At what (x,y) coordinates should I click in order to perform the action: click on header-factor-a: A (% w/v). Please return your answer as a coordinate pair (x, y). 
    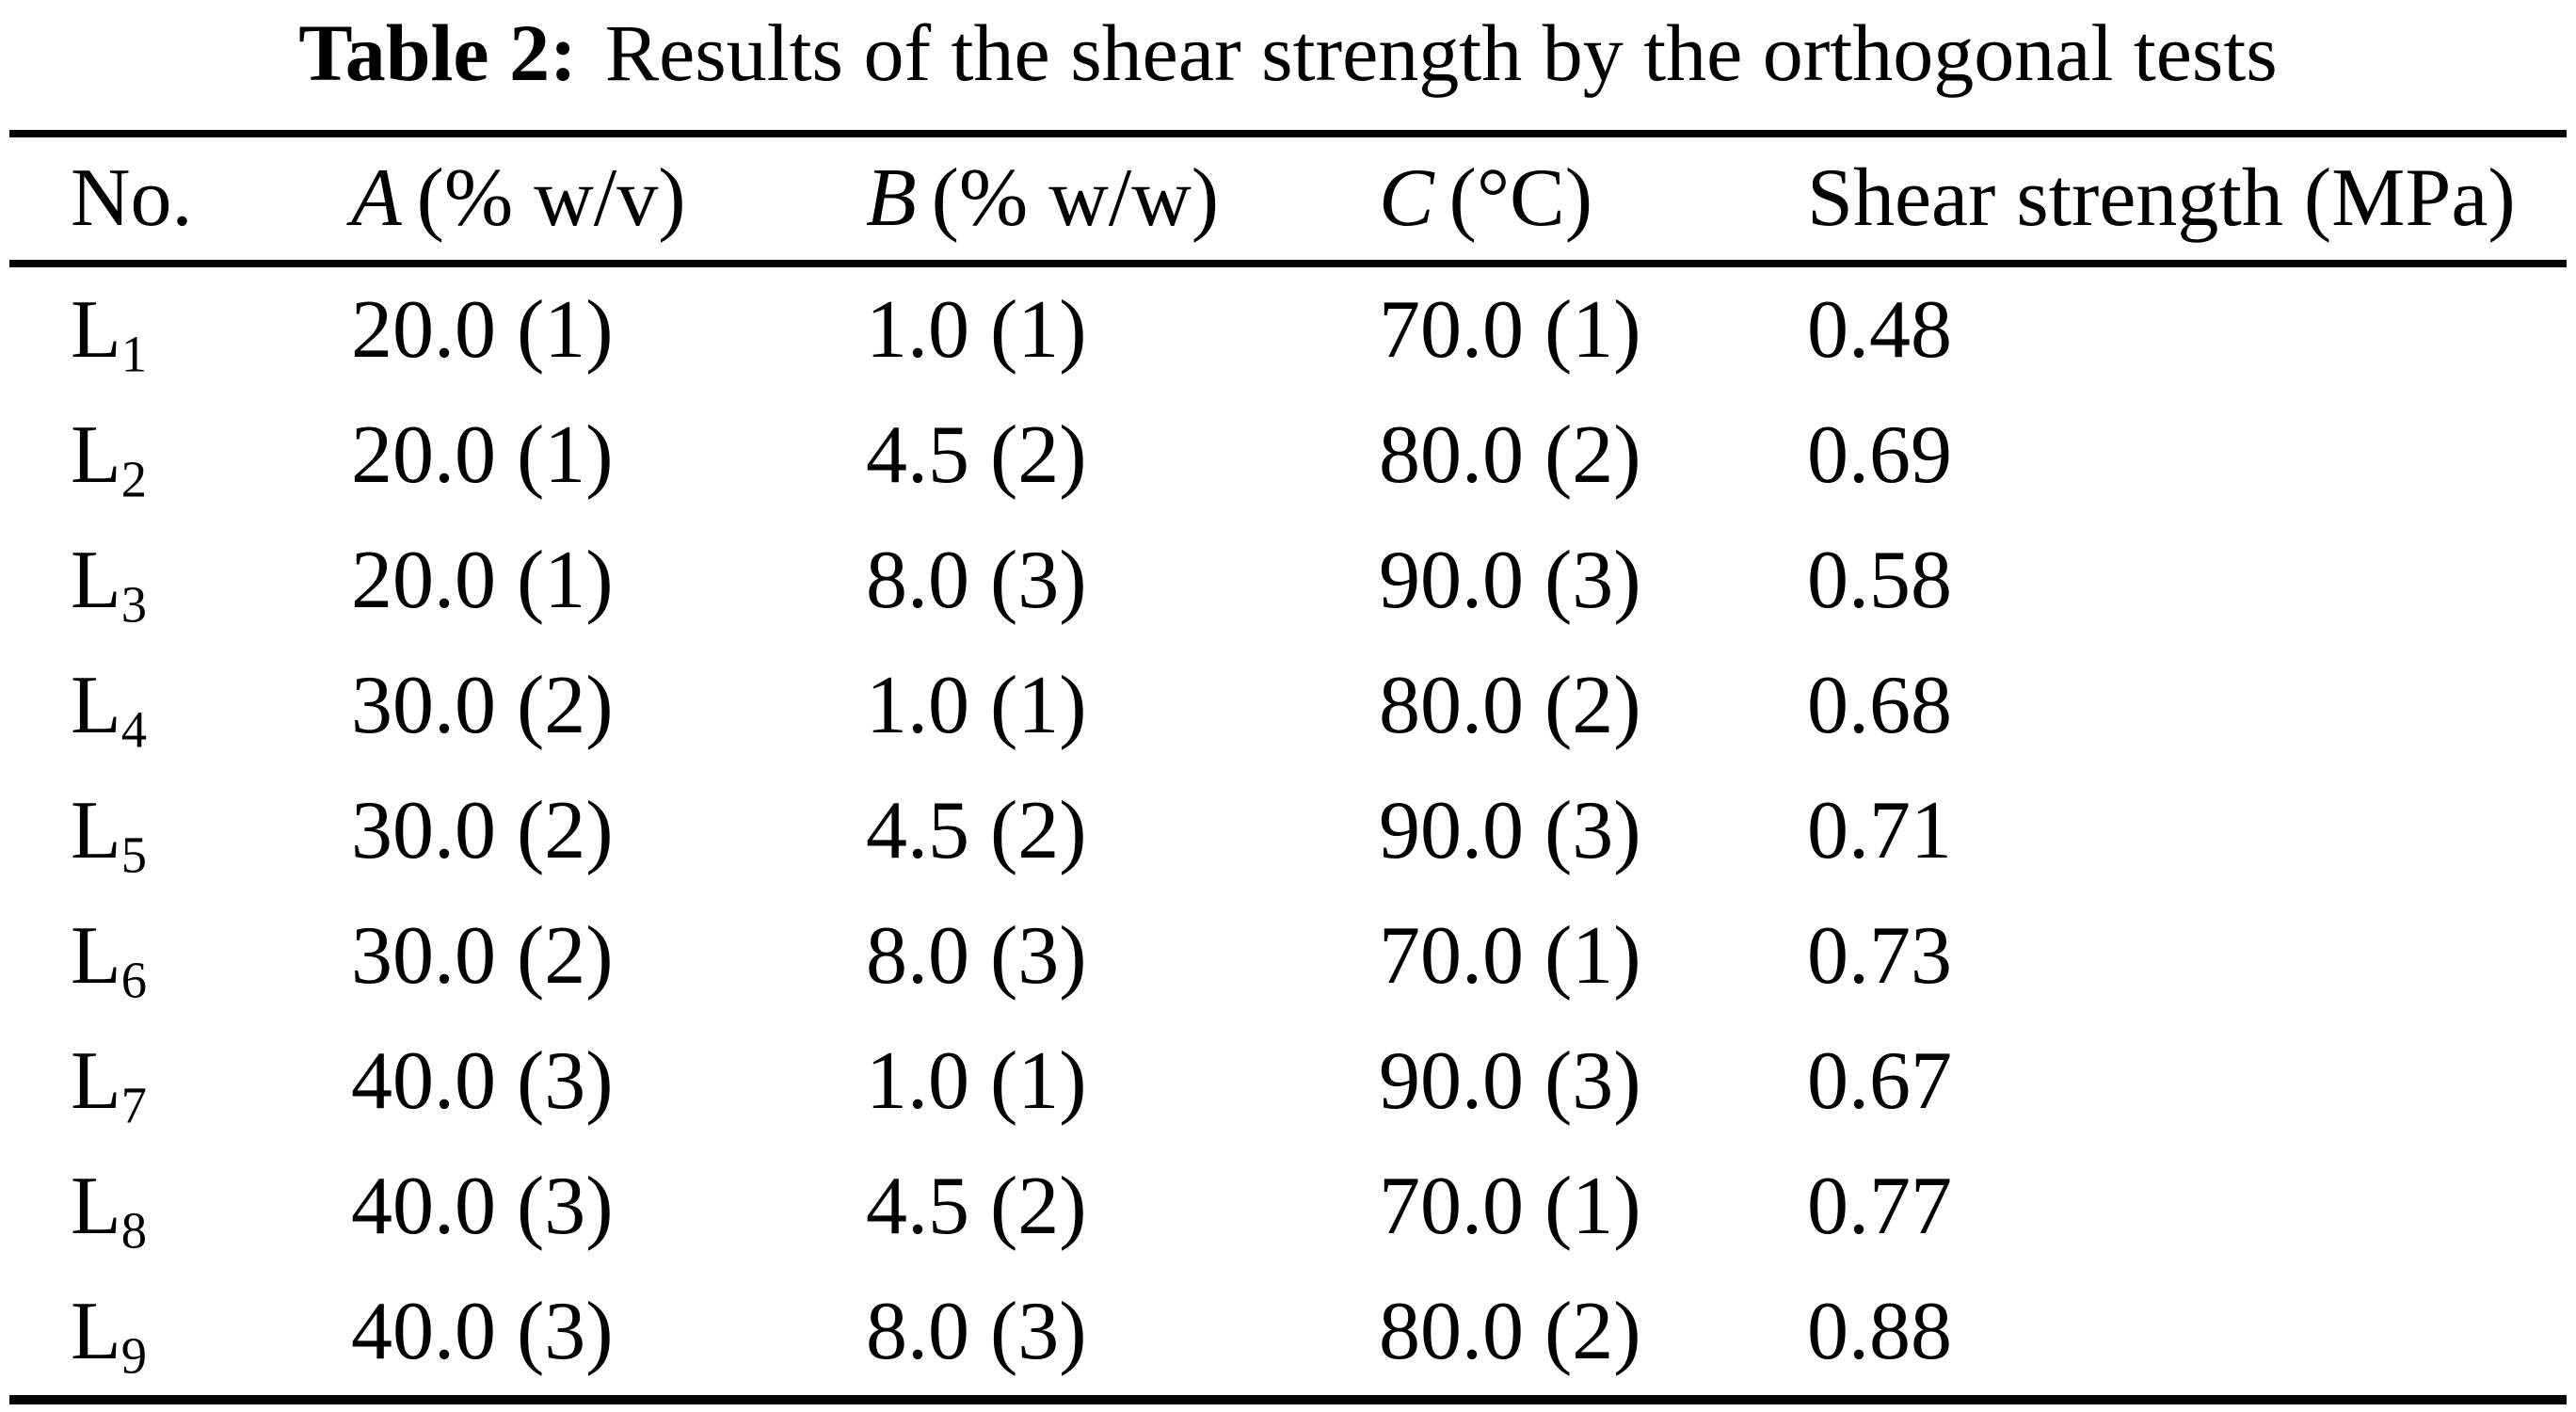
    Looking at the image, I should click on (608, 198).